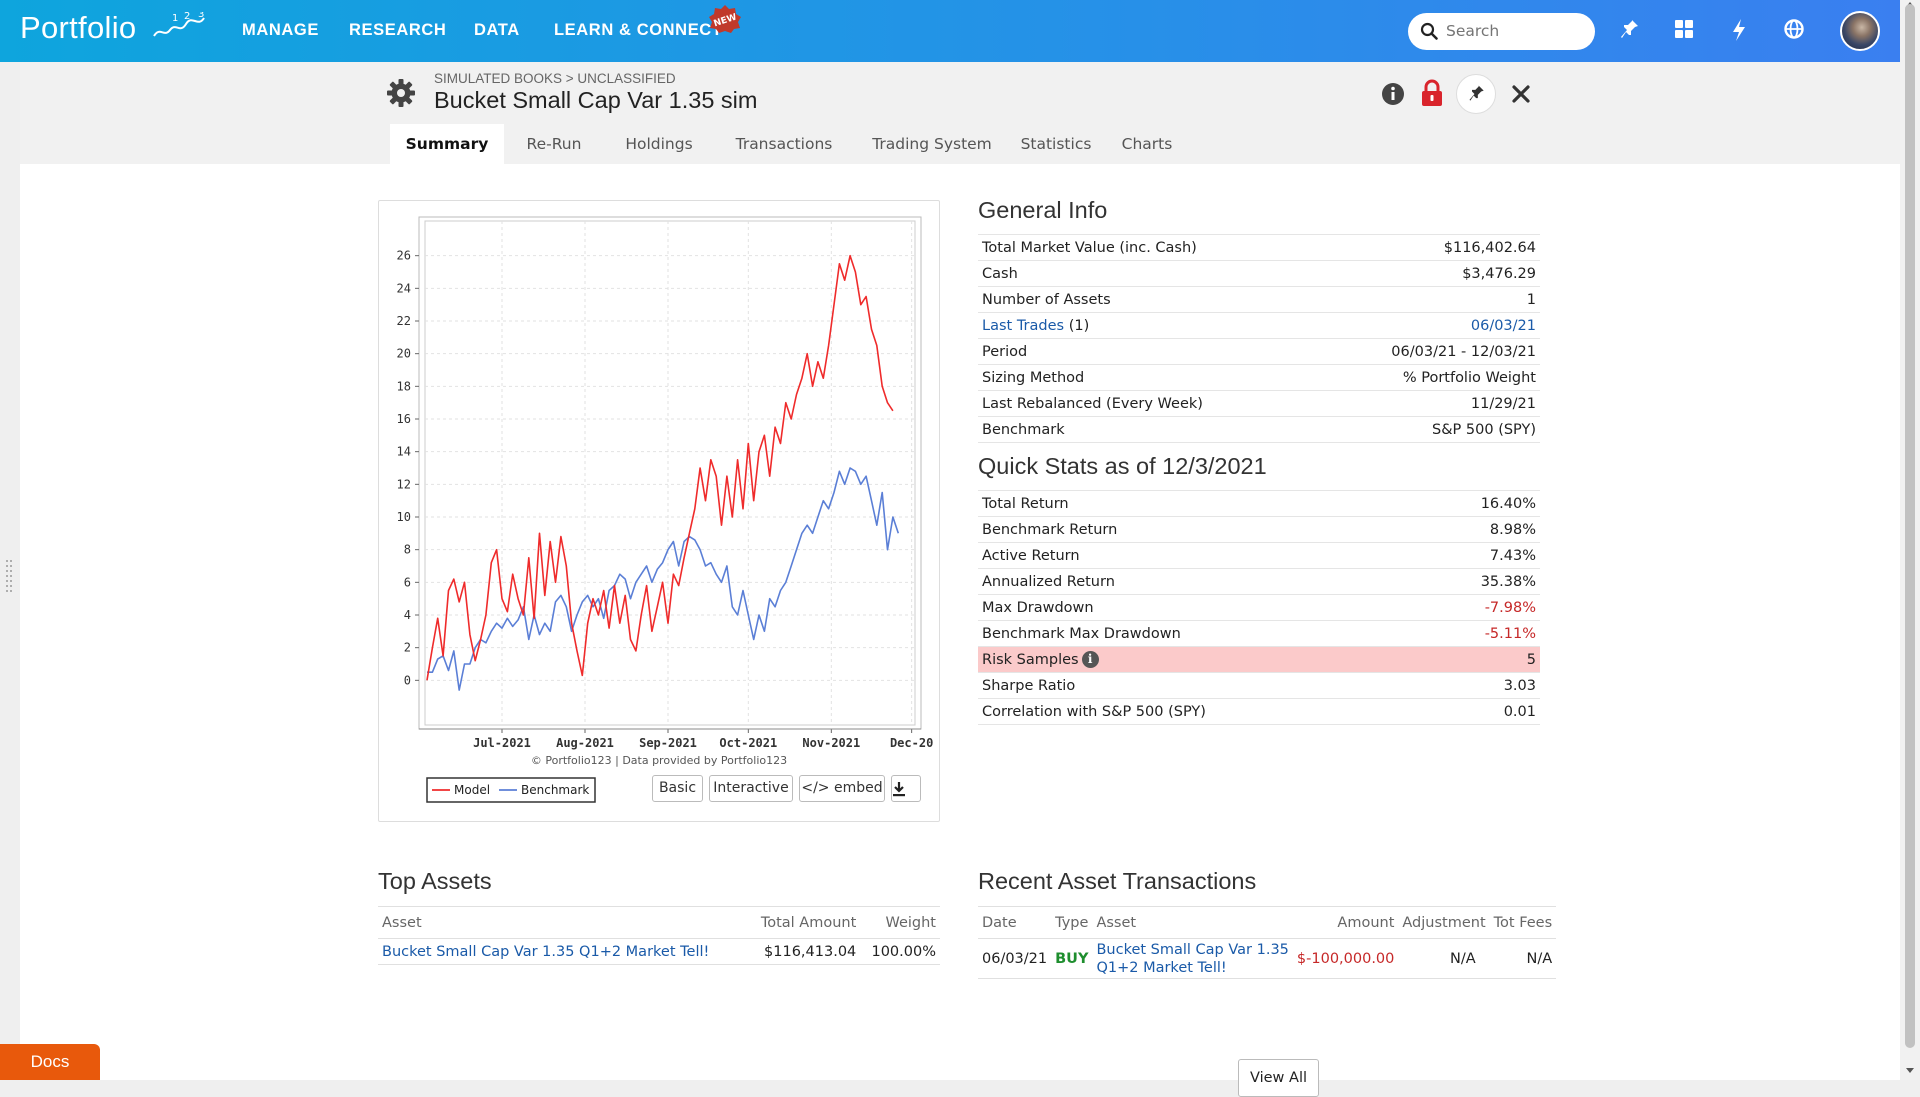 The height and width of the screenshot is (1097, 1920). I want to click on info-icon: i, so click(1090, 659).